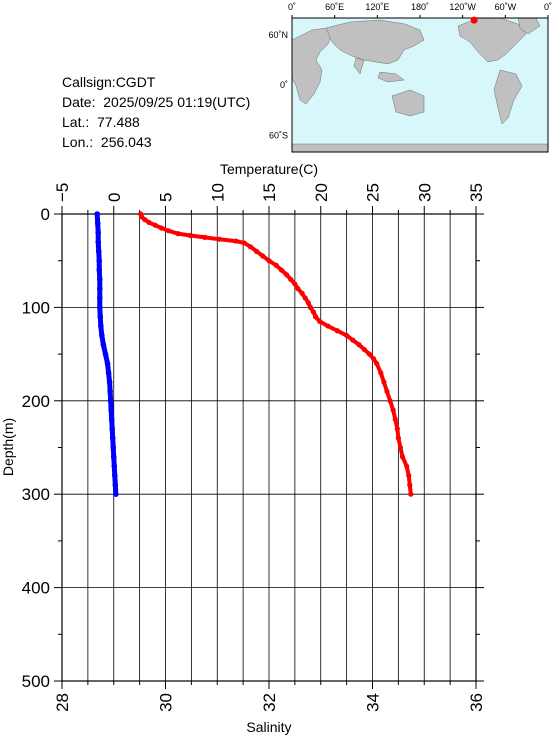 The height and width of the screenshot is (736, 553). I want to click on temperature-tick-label: 15, so click(269, 192).